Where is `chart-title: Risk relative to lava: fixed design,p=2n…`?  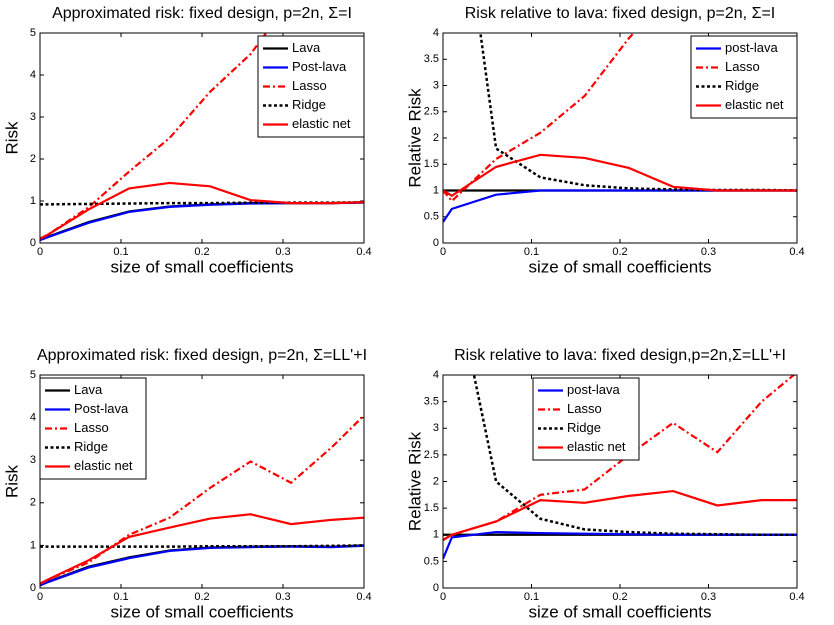
chart-title: Risk relative to lava: fixed design,p=2n… is located at coordinates (620, 355).